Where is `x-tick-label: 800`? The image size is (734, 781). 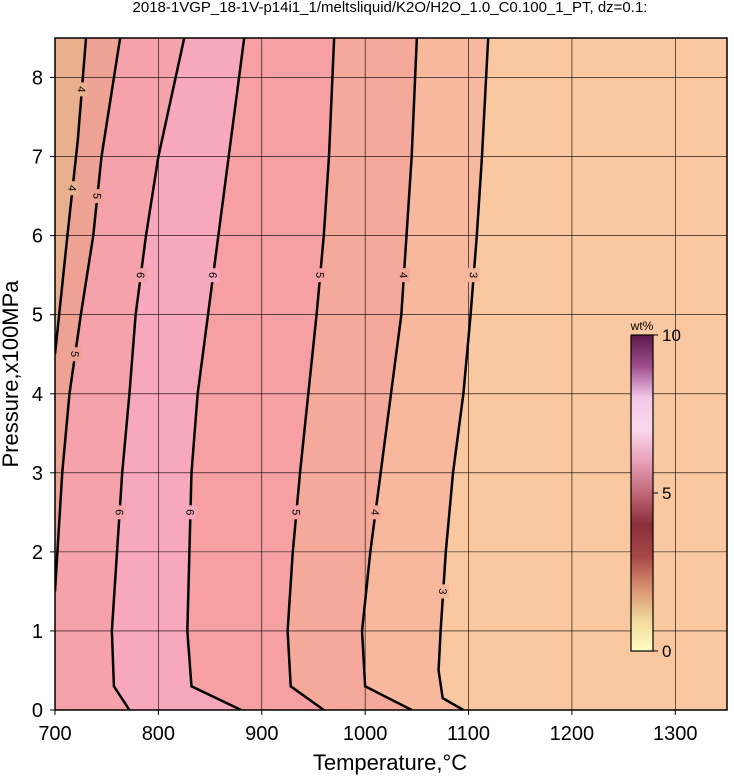 x-tick-label: 800 is located at coordinates (158, 734).